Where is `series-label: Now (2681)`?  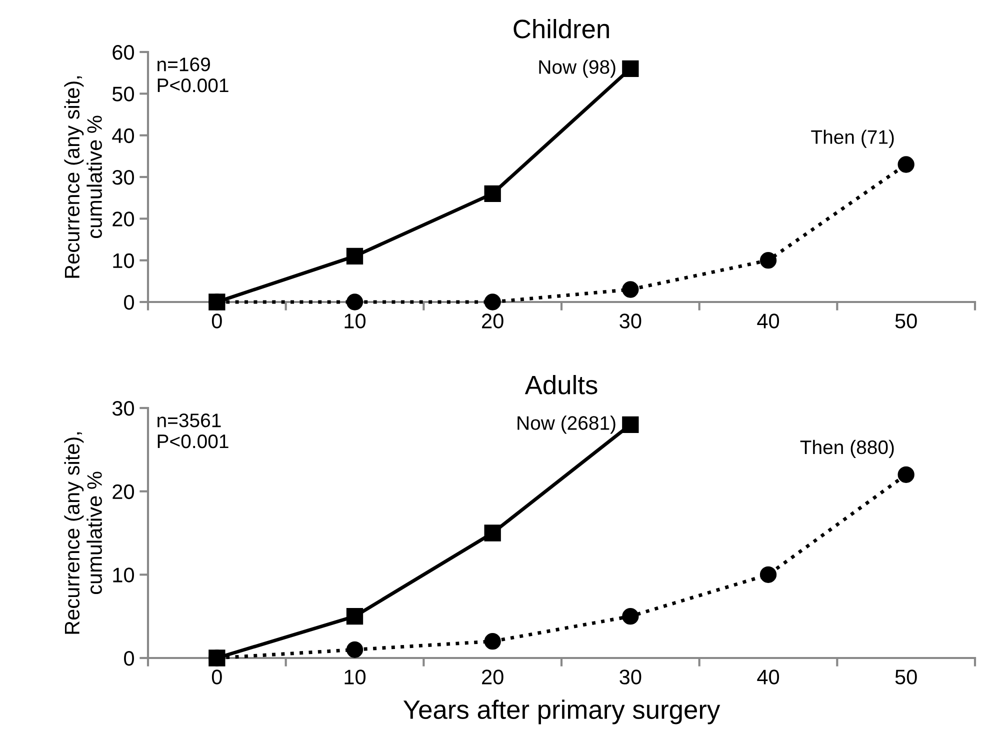 series-label: Now (2681) is located at coordinates (567, 425).